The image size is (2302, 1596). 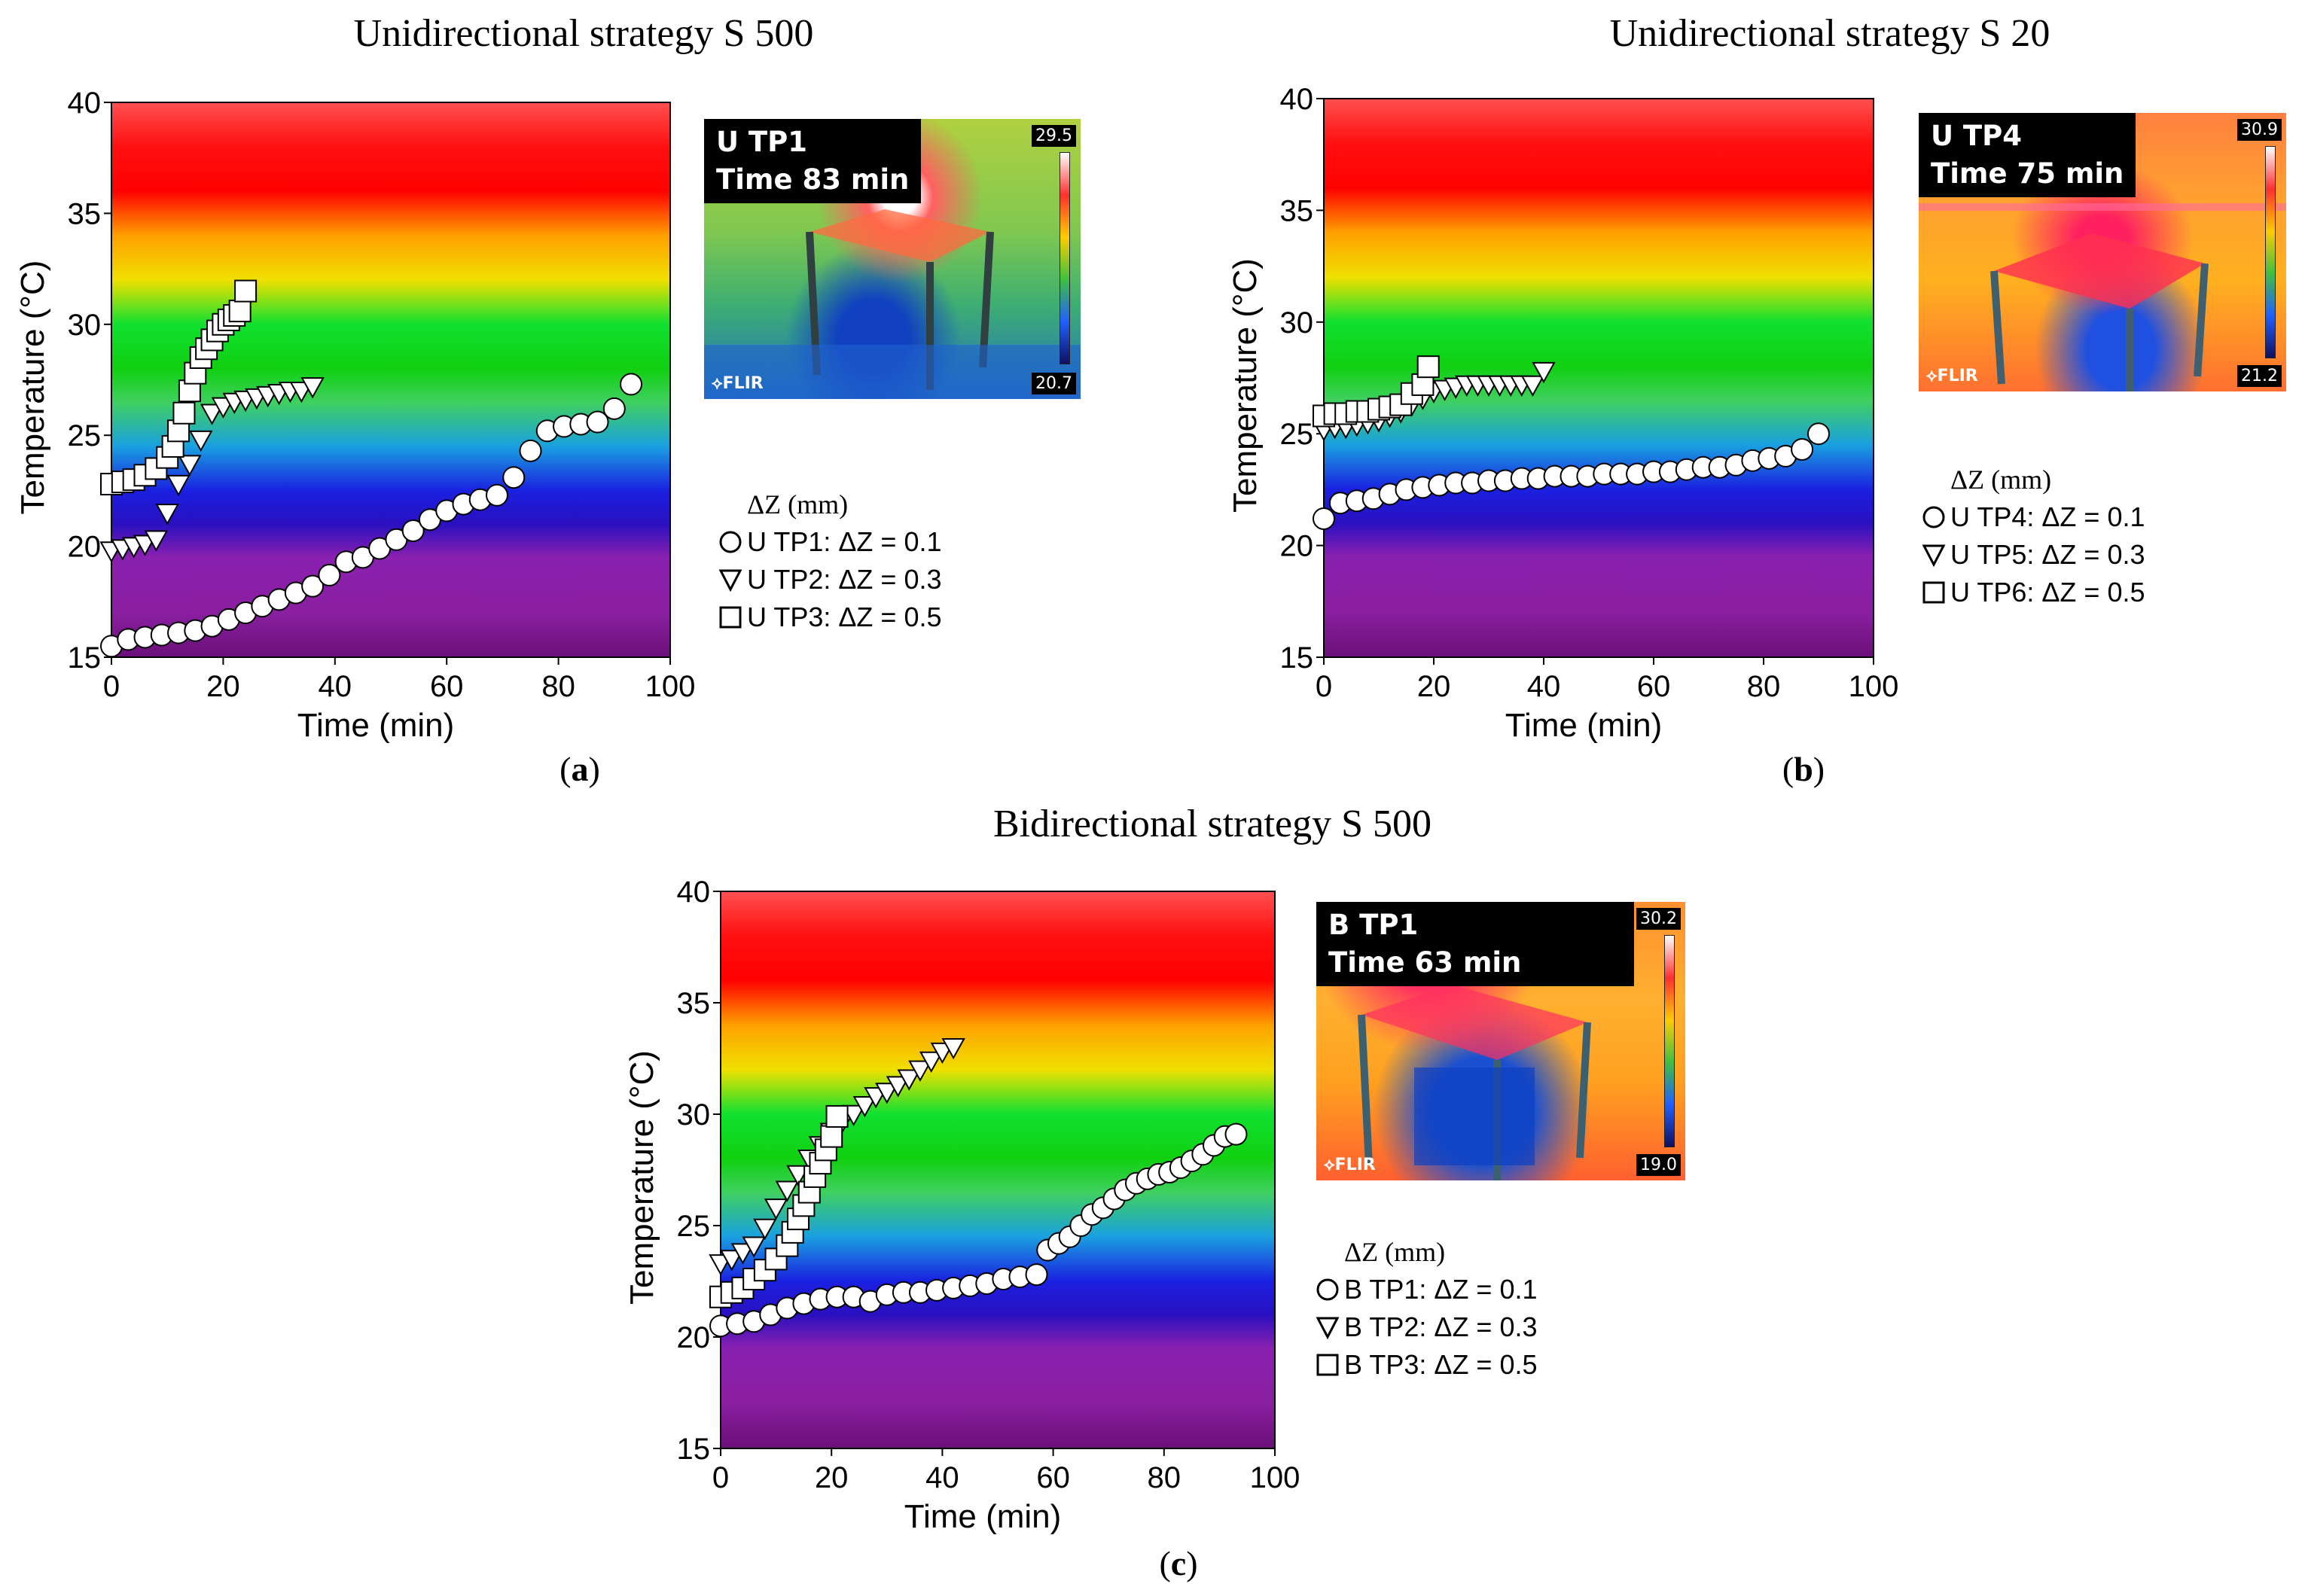 I want to click on legend-b-item-2: U TP5: ΔZ = 0.3, so click(x=2032, y=555).